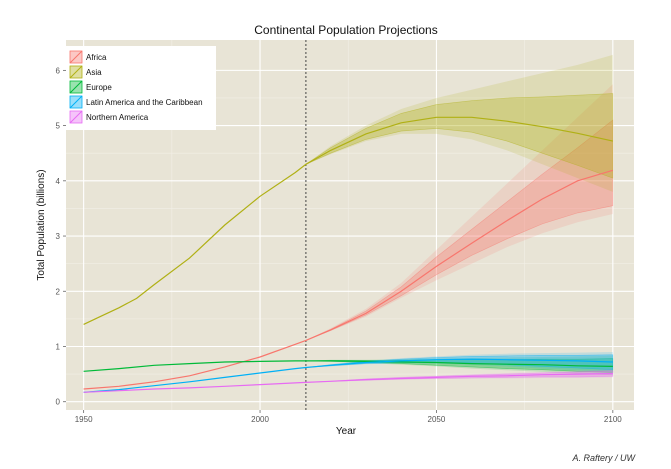 This screenshot has width=671, height=469. Describe the element at coordinates (144, 102) in the screenshot. I see `legend-label-latin-america-and-the-caribbean: Latin America and the Caribbean` at that location.